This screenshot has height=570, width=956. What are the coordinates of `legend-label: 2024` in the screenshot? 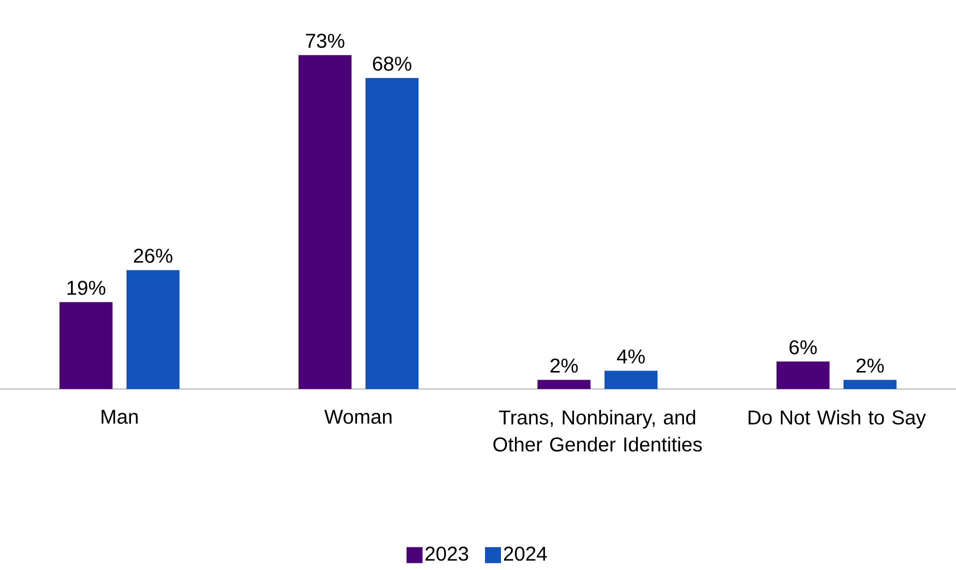 It's located at (525, 553).